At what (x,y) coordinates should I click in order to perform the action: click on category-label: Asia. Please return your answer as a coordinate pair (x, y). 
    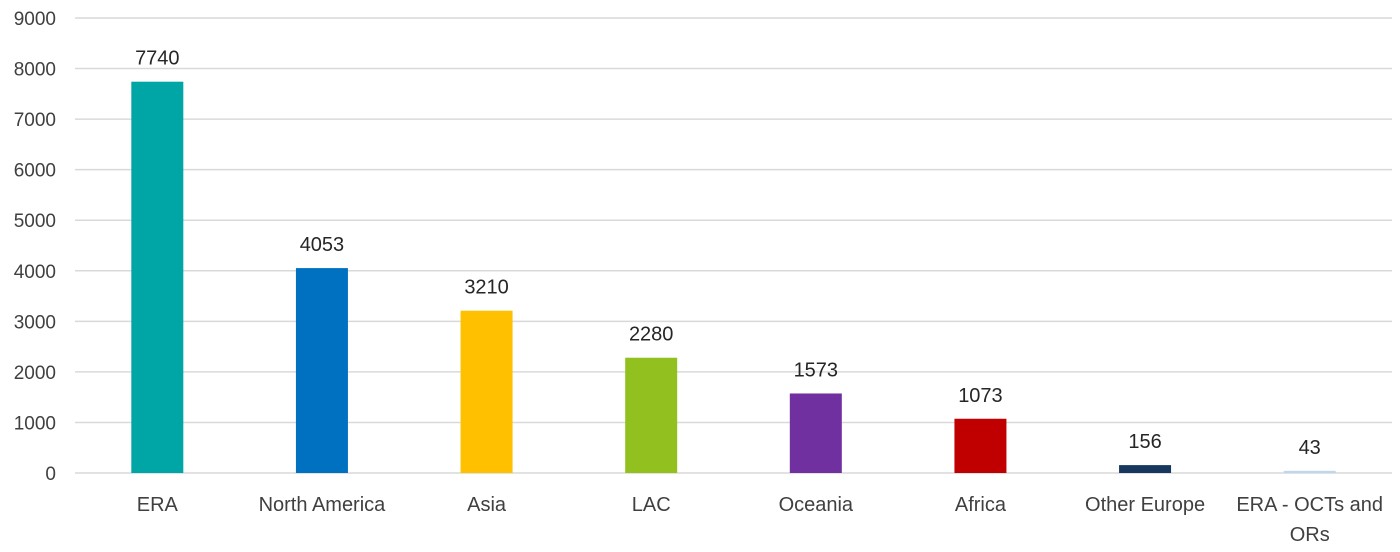
    Looking at the image, I should click on (487, 505).